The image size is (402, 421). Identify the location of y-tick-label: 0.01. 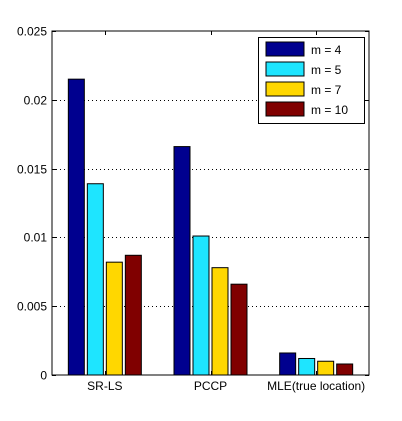
(36, 238).